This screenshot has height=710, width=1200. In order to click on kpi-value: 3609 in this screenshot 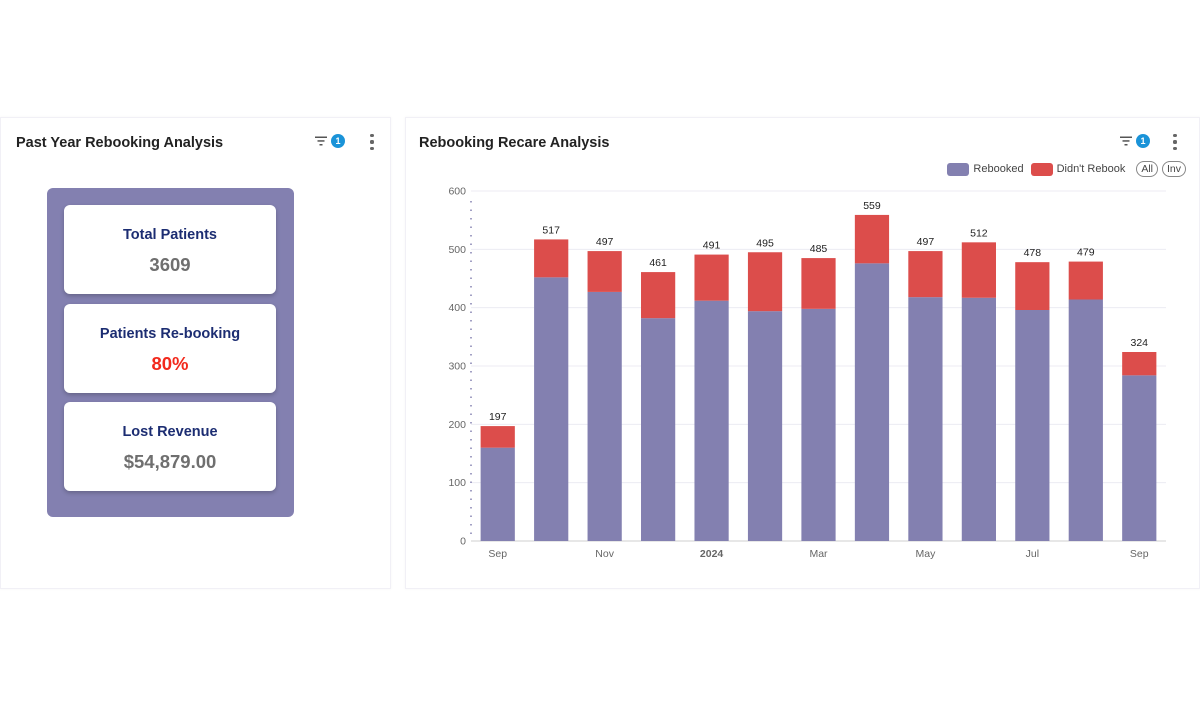, I will do `click(170, 264)`.